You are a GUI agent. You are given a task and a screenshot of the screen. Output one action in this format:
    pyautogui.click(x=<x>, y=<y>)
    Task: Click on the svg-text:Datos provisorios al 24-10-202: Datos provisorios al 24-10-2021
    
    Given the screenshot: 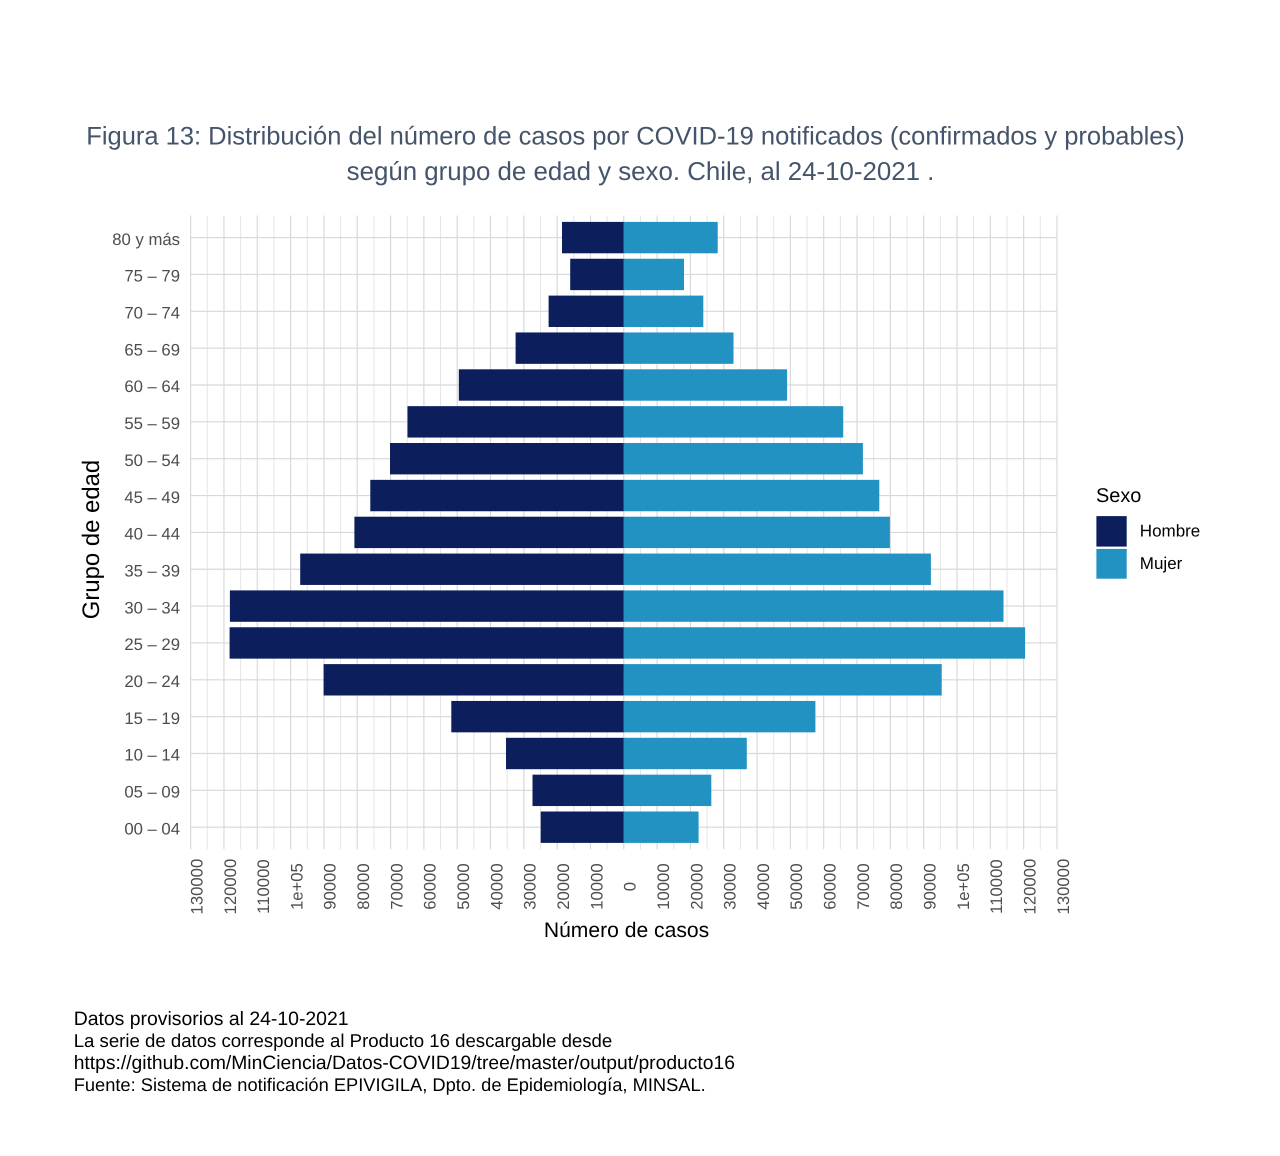 What is the action you would take?
    pyautogui.click(x=211, y=1019)
    